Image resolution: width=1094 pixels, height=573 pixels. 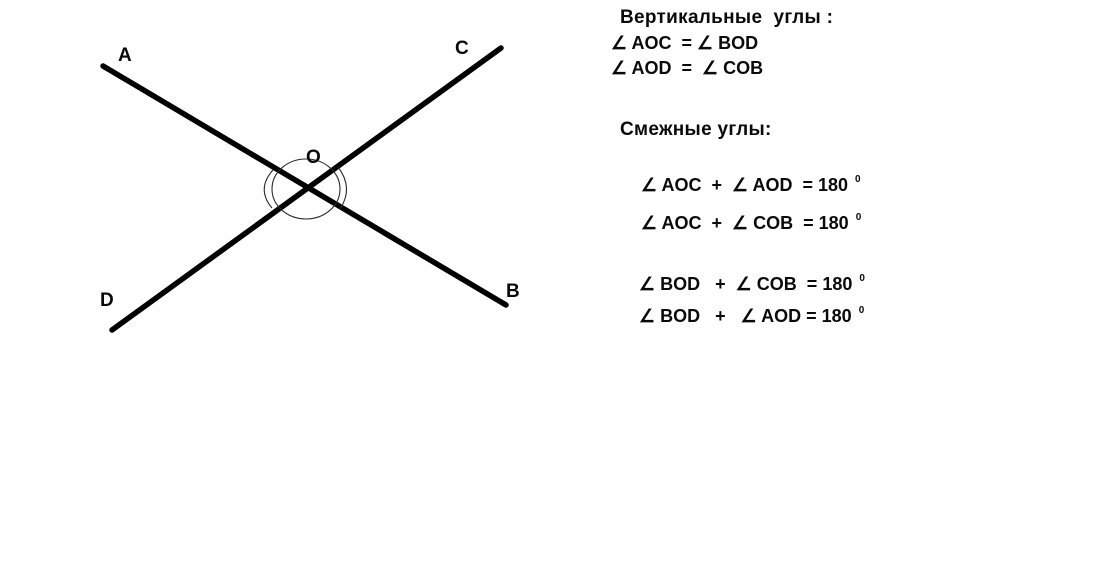 What do you see at coordinates (107, 300) in the screenshot?
I see `point-label-d: D` at bounding box center [107, 300].